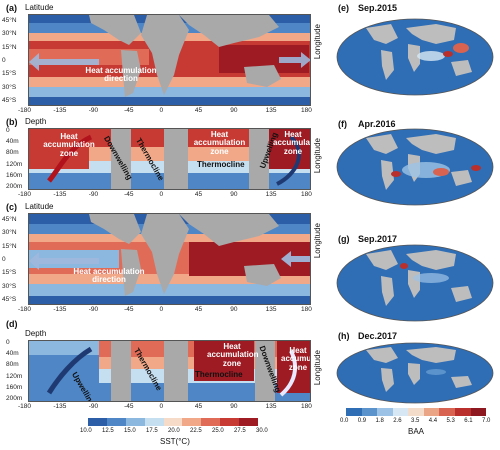  What do you see at coordinates (378, 336) in the screenshot?
I see `panel-h-title: Dec.2017` at bounding box center [378, 336].